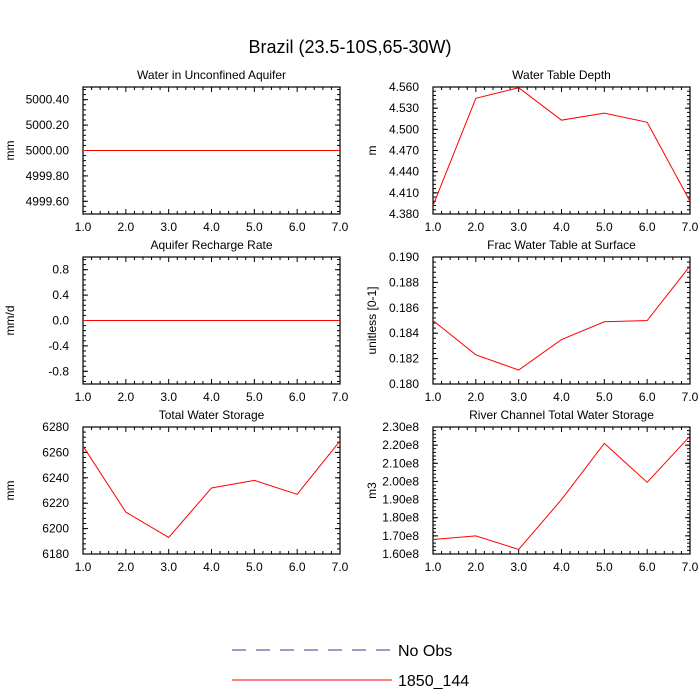  What do you see at coordinates (55, 529) in the screenshot?
I see `y-tick-label: 6200` at bounding box center [55, 529].